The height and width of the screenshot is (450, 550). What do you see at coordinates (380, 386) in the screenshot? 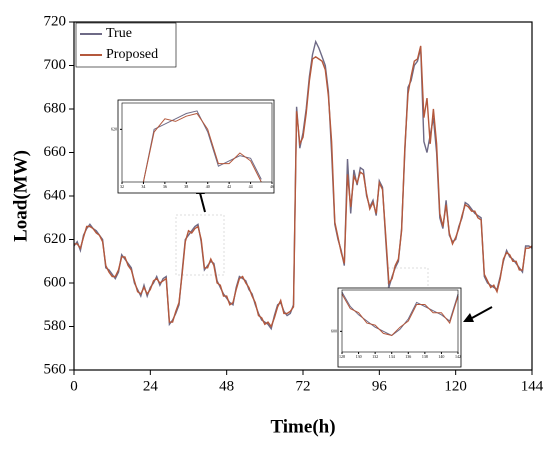
I see `x-tick-label: 96` at bounding box center [380, 386].